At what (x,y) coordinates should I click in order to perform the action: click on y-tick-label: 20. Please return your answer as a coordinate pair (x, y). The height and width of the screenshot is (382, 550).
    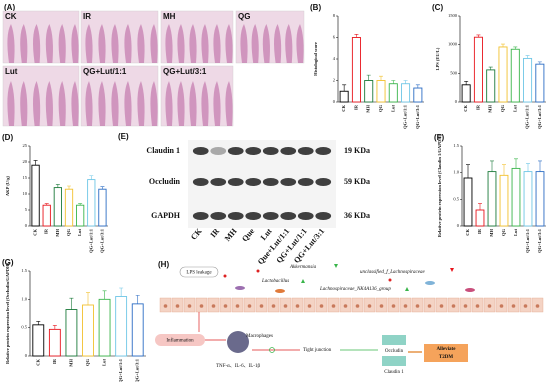
    Looking at the image, I should click on (25, 161).